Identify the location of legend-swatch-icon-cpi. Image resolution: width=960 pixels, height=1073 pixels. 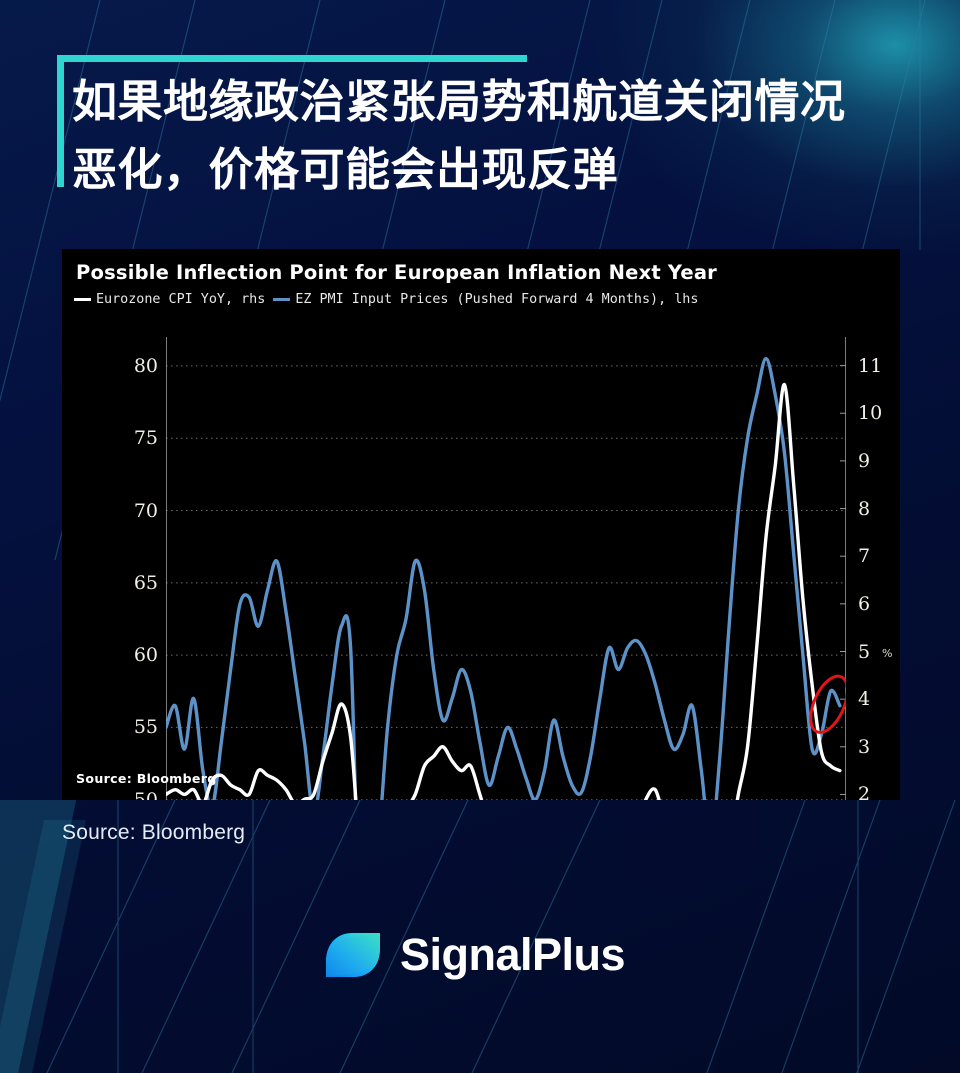
(82, 299).